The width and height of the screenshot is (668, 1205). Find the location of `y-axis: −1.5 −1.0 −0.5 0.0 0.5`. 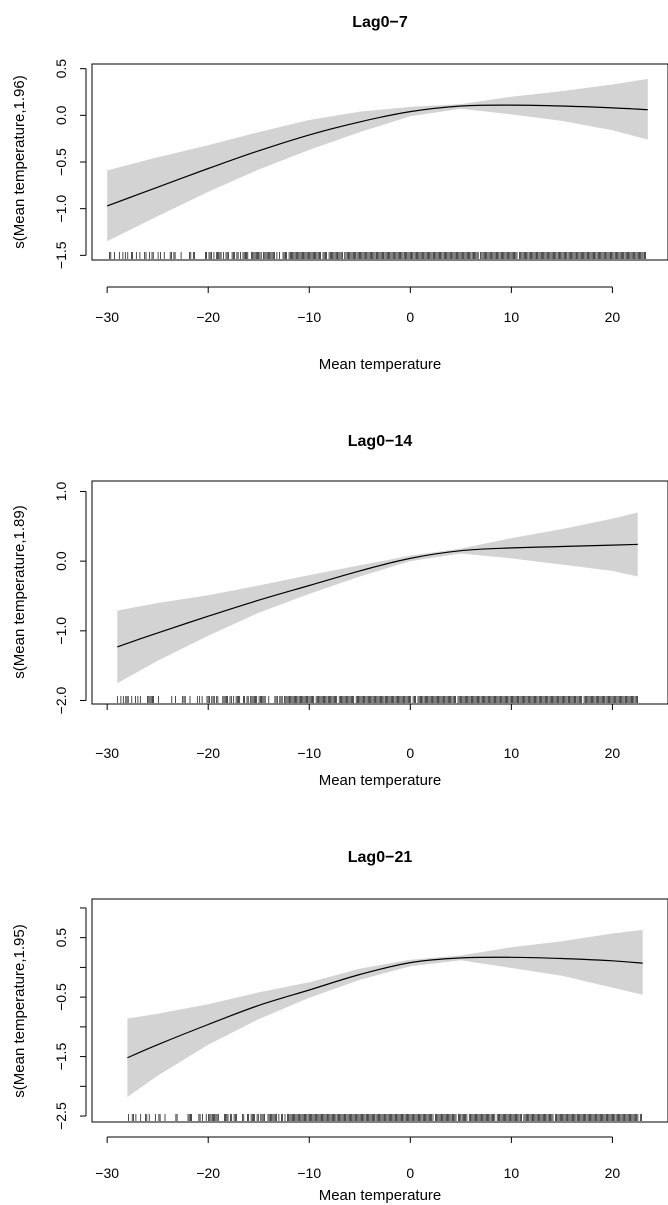

y-axis: −1.5 −1.0 −0.5 0.0 0.5 is located at coordinates (70, 164).